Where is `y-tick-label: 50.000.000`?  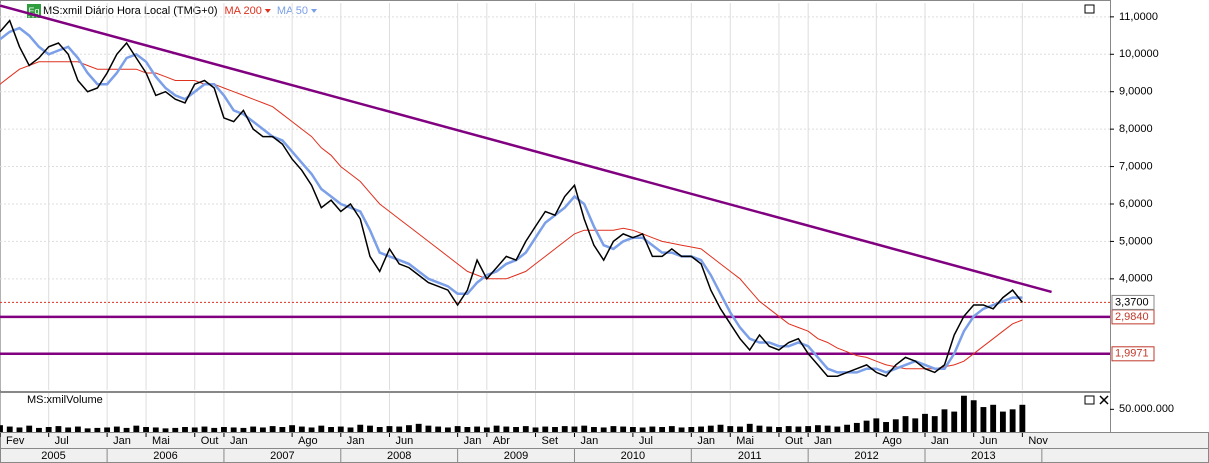 y-tick-label: 50.000.000 is located at coordinates (1146, 409).